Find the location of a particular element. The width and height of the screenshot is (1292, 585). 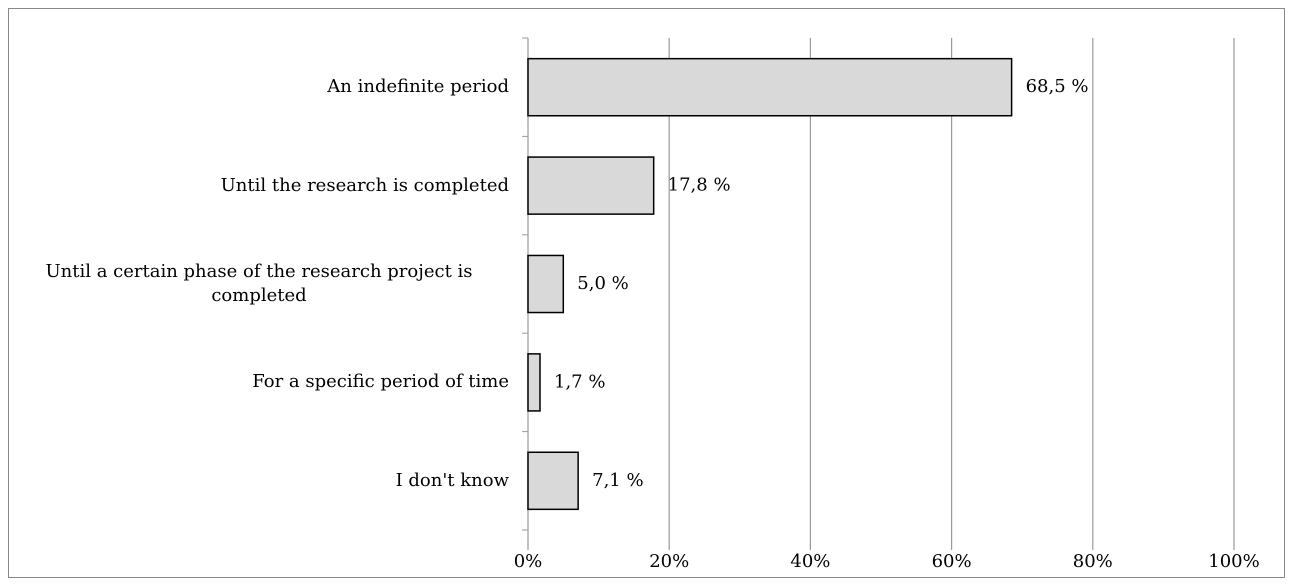

data-label: 5,0 % is located at coordinates (602, 283).